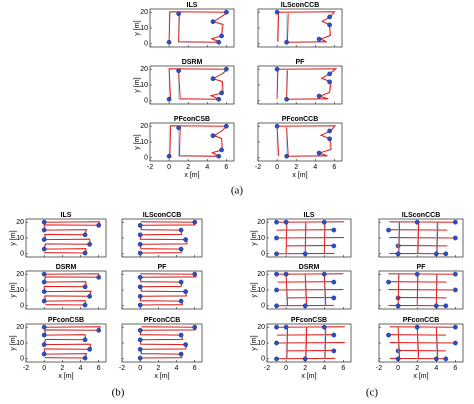 The width and height of the screenshot is (474, 404). What do you see at coordinates (379, 368) in the screenshot?
I see `x-tick-label: -2` at bounding box center [379, 368].